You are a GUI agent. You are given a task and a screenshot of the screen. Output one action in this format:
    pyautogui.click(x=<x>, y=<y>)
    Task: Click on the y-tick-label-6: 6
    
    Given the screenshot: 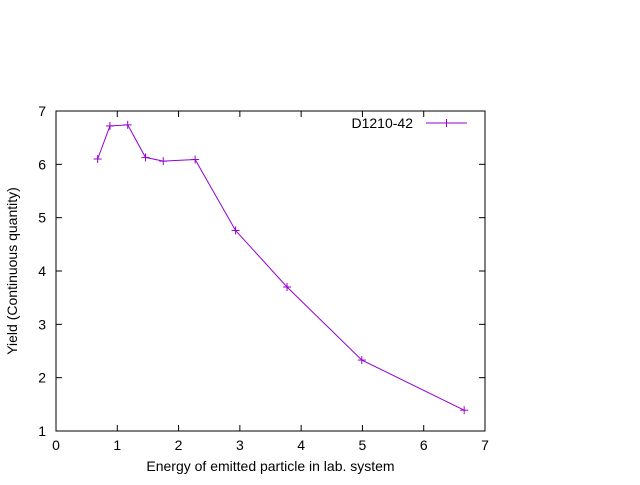 What is the action you would take?
    pyautogui.click(x=42, y=164)
    